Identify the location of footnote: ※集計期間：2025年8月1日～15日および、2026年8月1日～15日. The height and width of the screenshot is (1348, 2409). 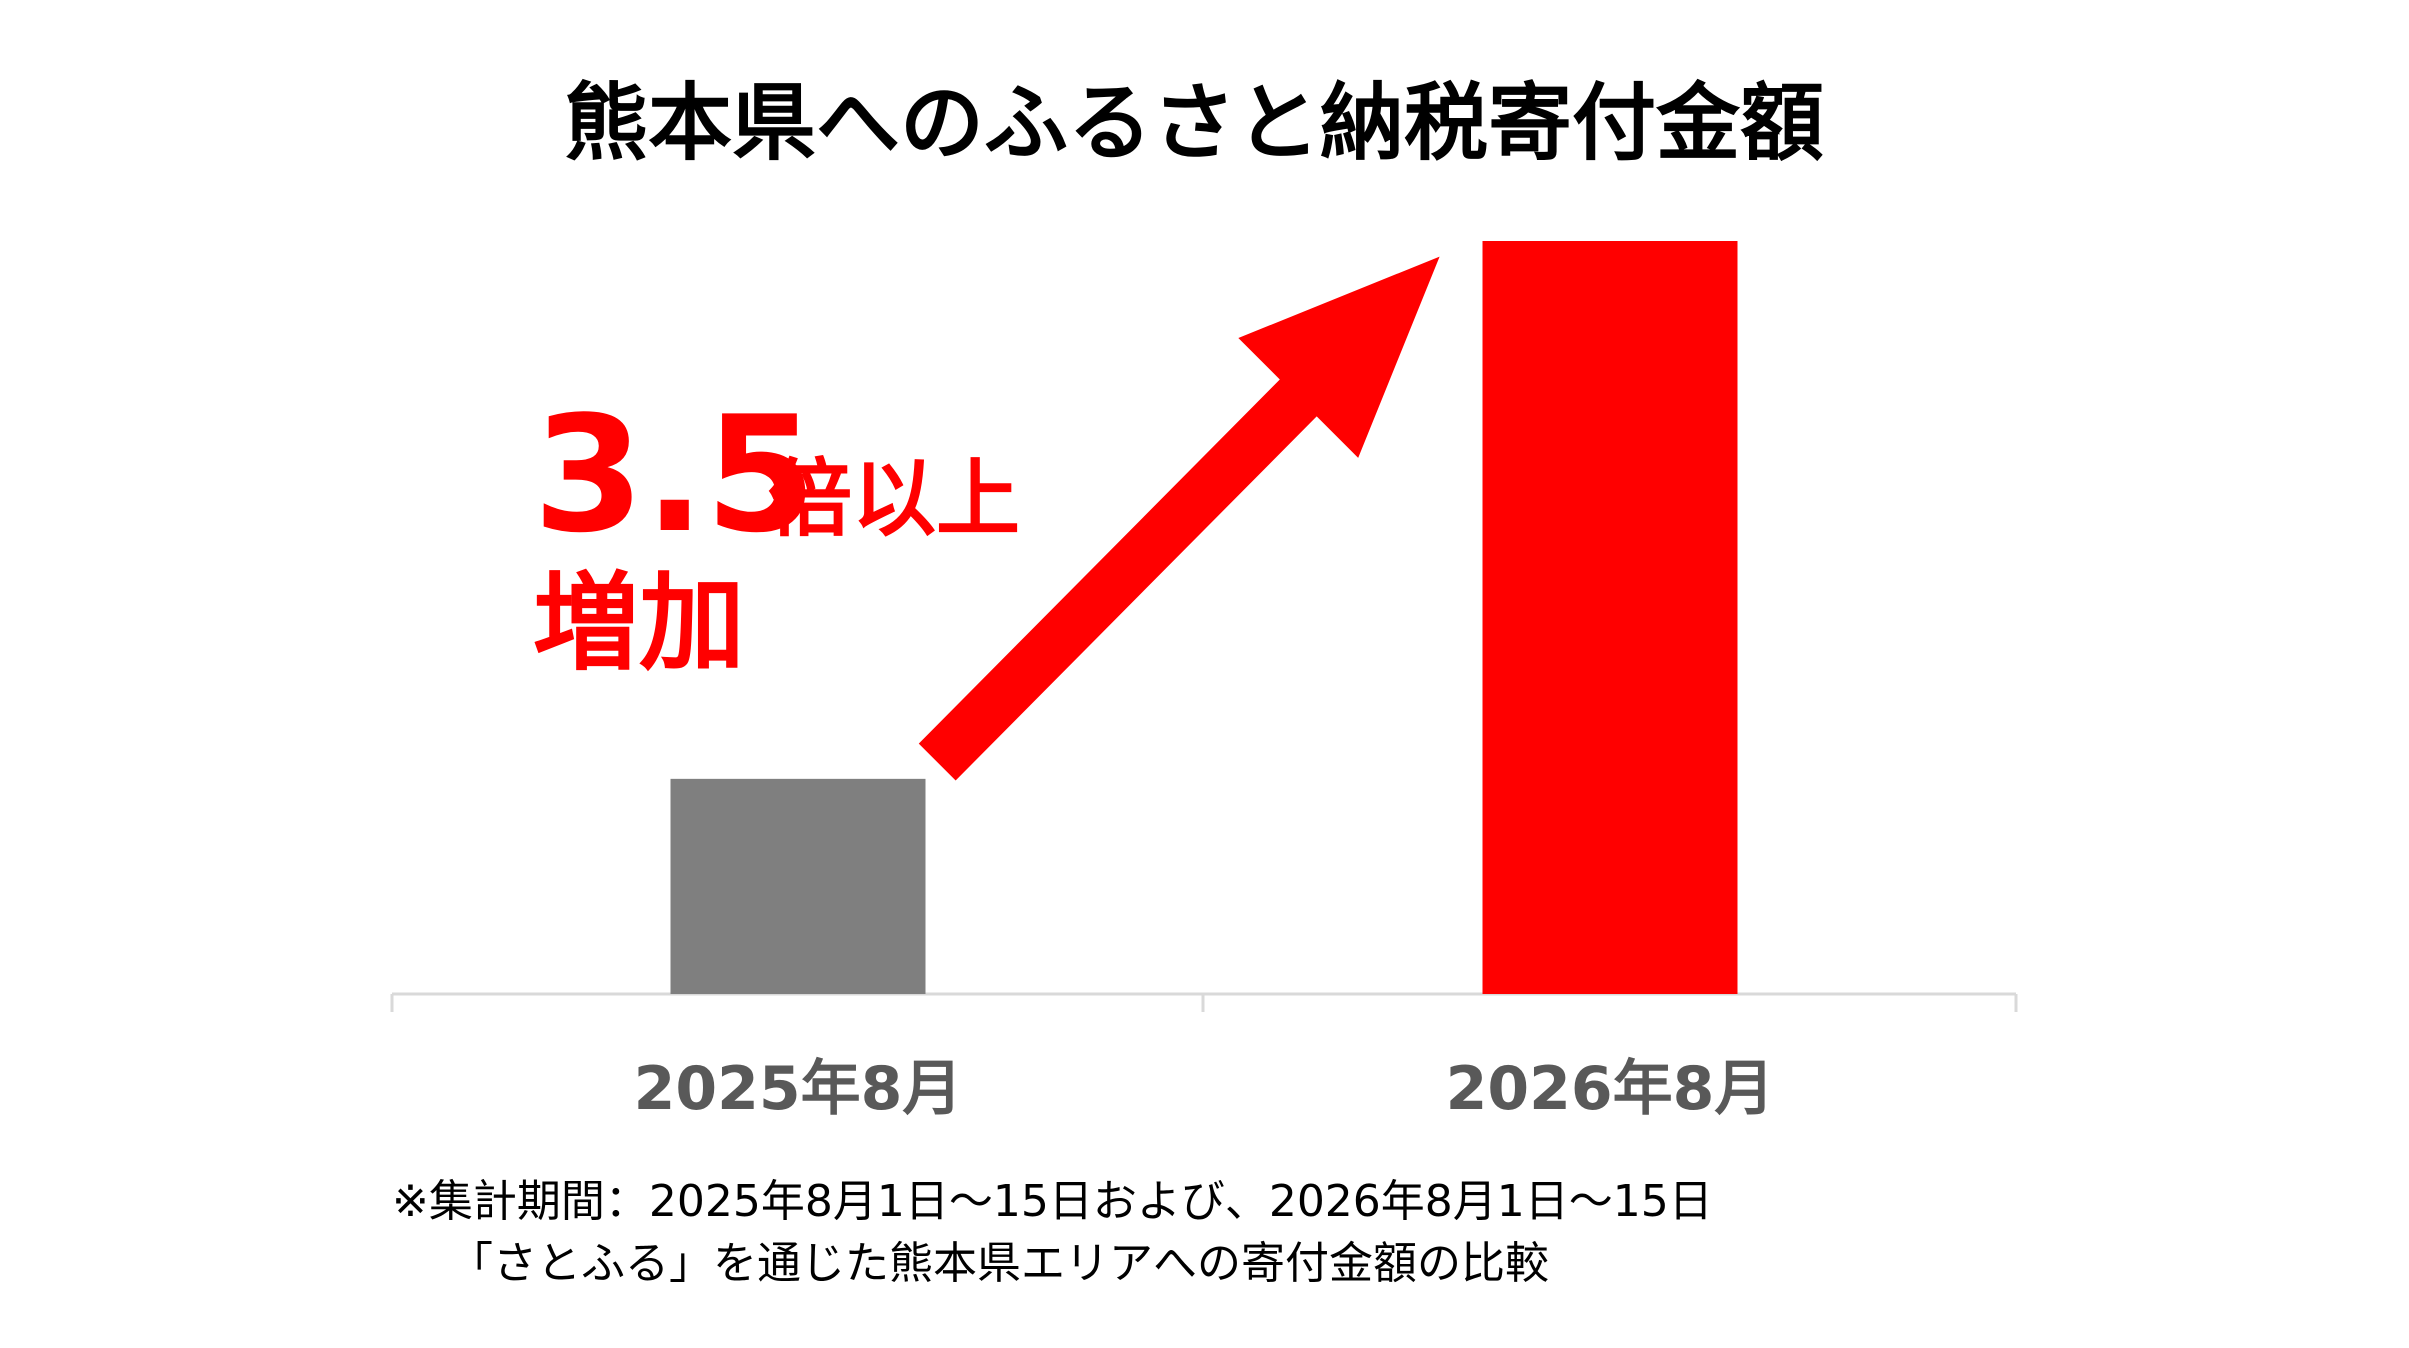
(1052, 1201).